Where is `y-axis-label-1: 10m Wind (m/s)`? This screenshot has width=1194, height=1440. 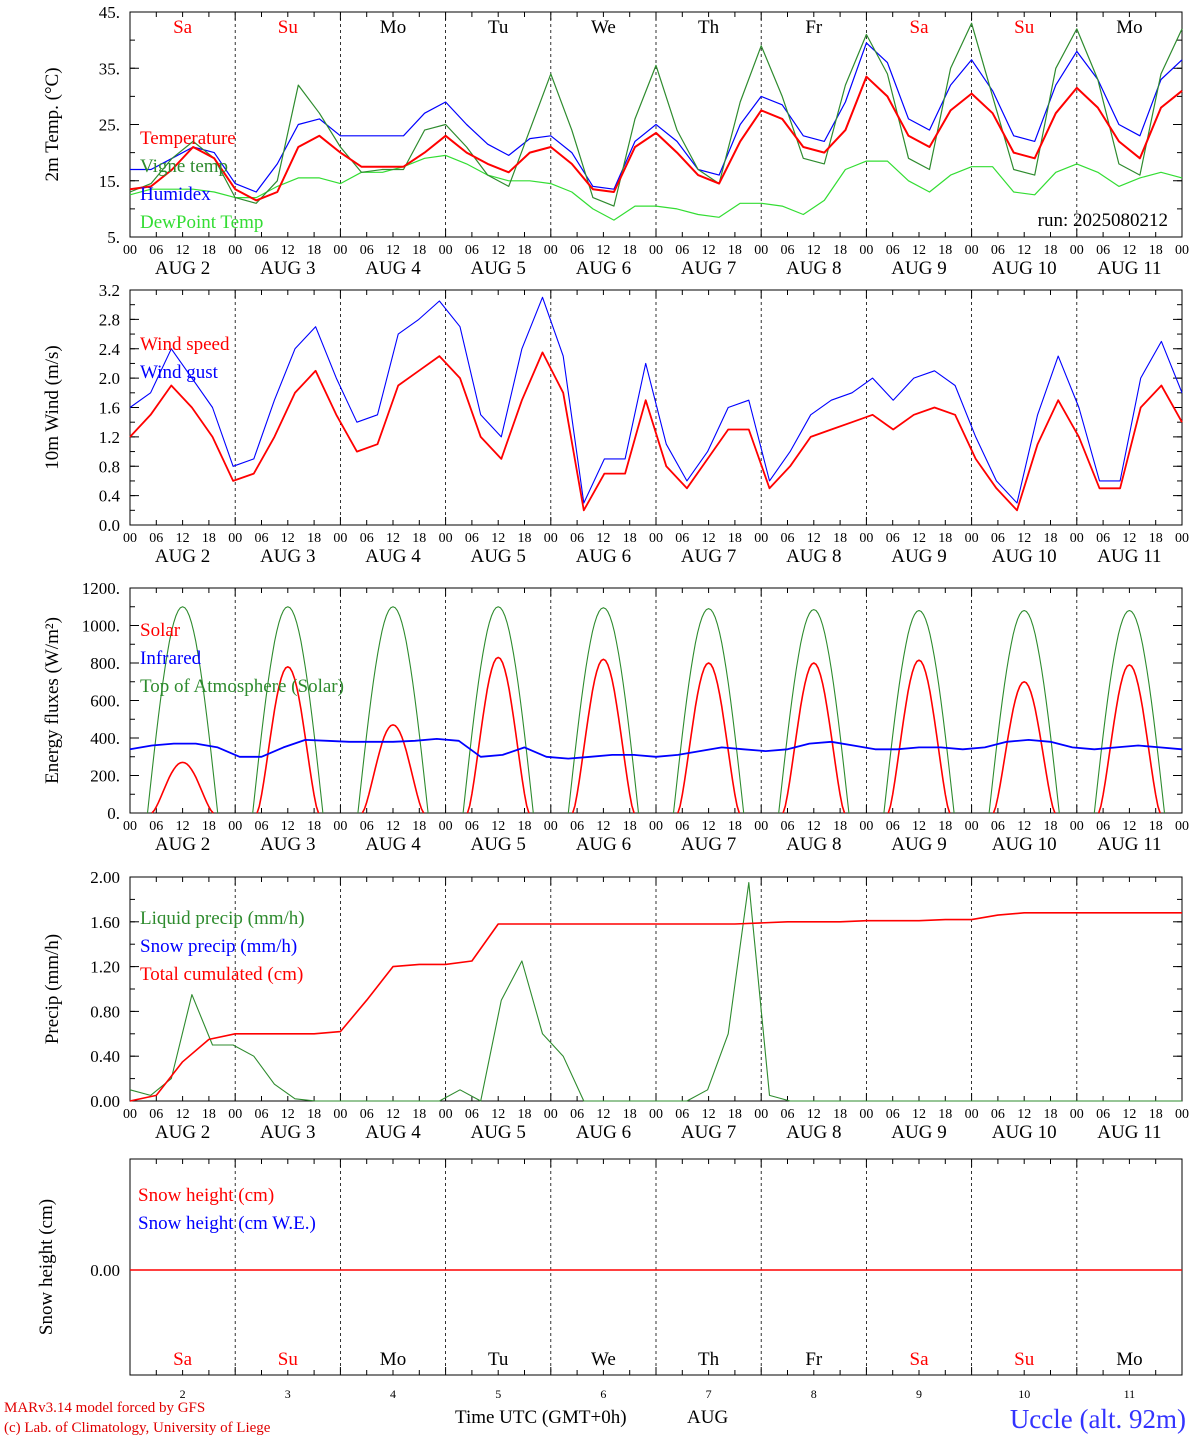
y-axis-label-1: 10m Wind (m/s) is located at coordinates (52, 407).